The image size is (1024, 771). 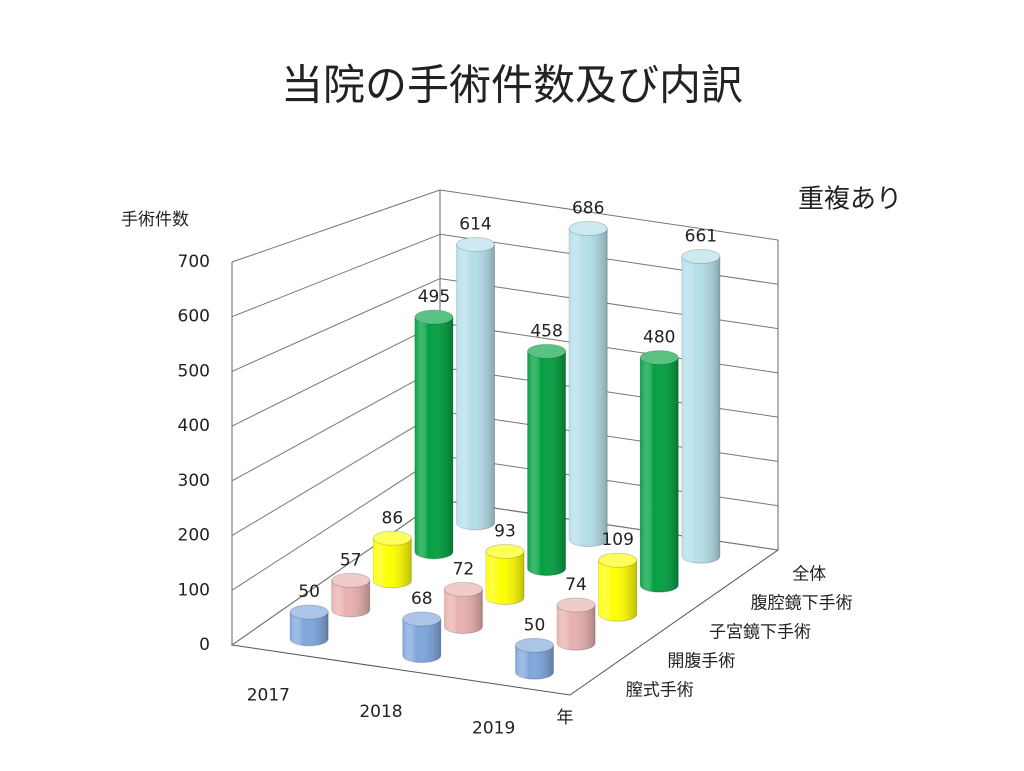 I want to click on x-tick-label: 2017, so click(x=268, y=695).